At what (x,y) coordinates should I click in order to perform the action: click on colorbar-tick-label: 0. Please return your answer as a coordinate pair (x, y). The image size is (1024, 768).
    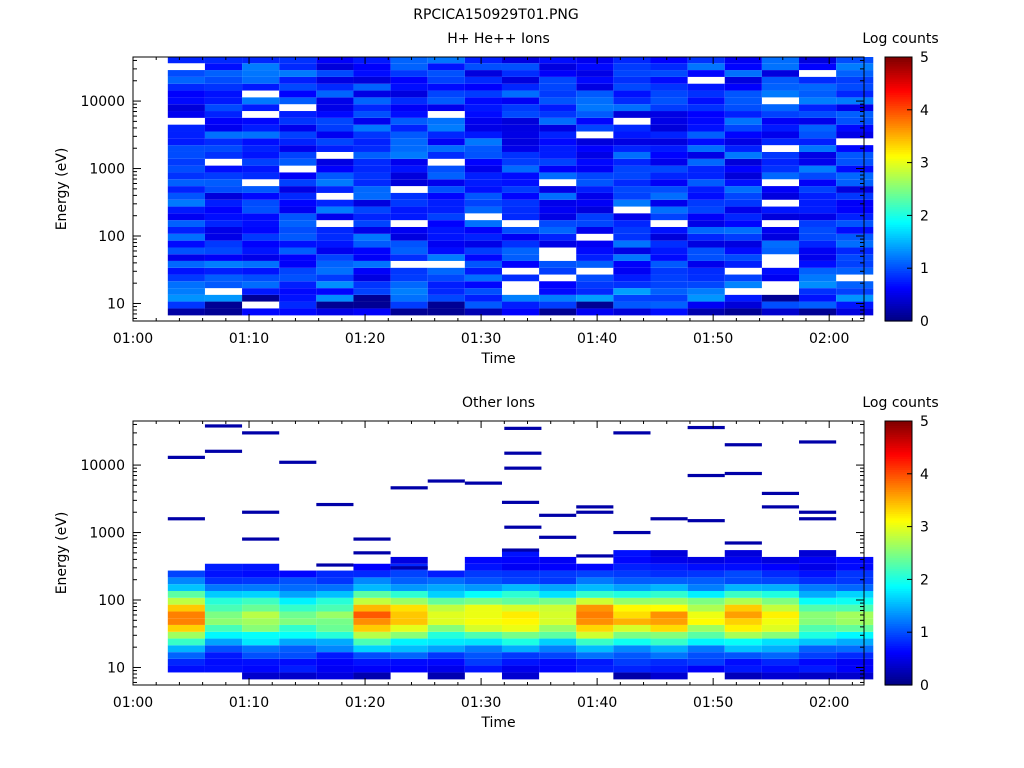
    Looking at the image, I should click on (924, 322).